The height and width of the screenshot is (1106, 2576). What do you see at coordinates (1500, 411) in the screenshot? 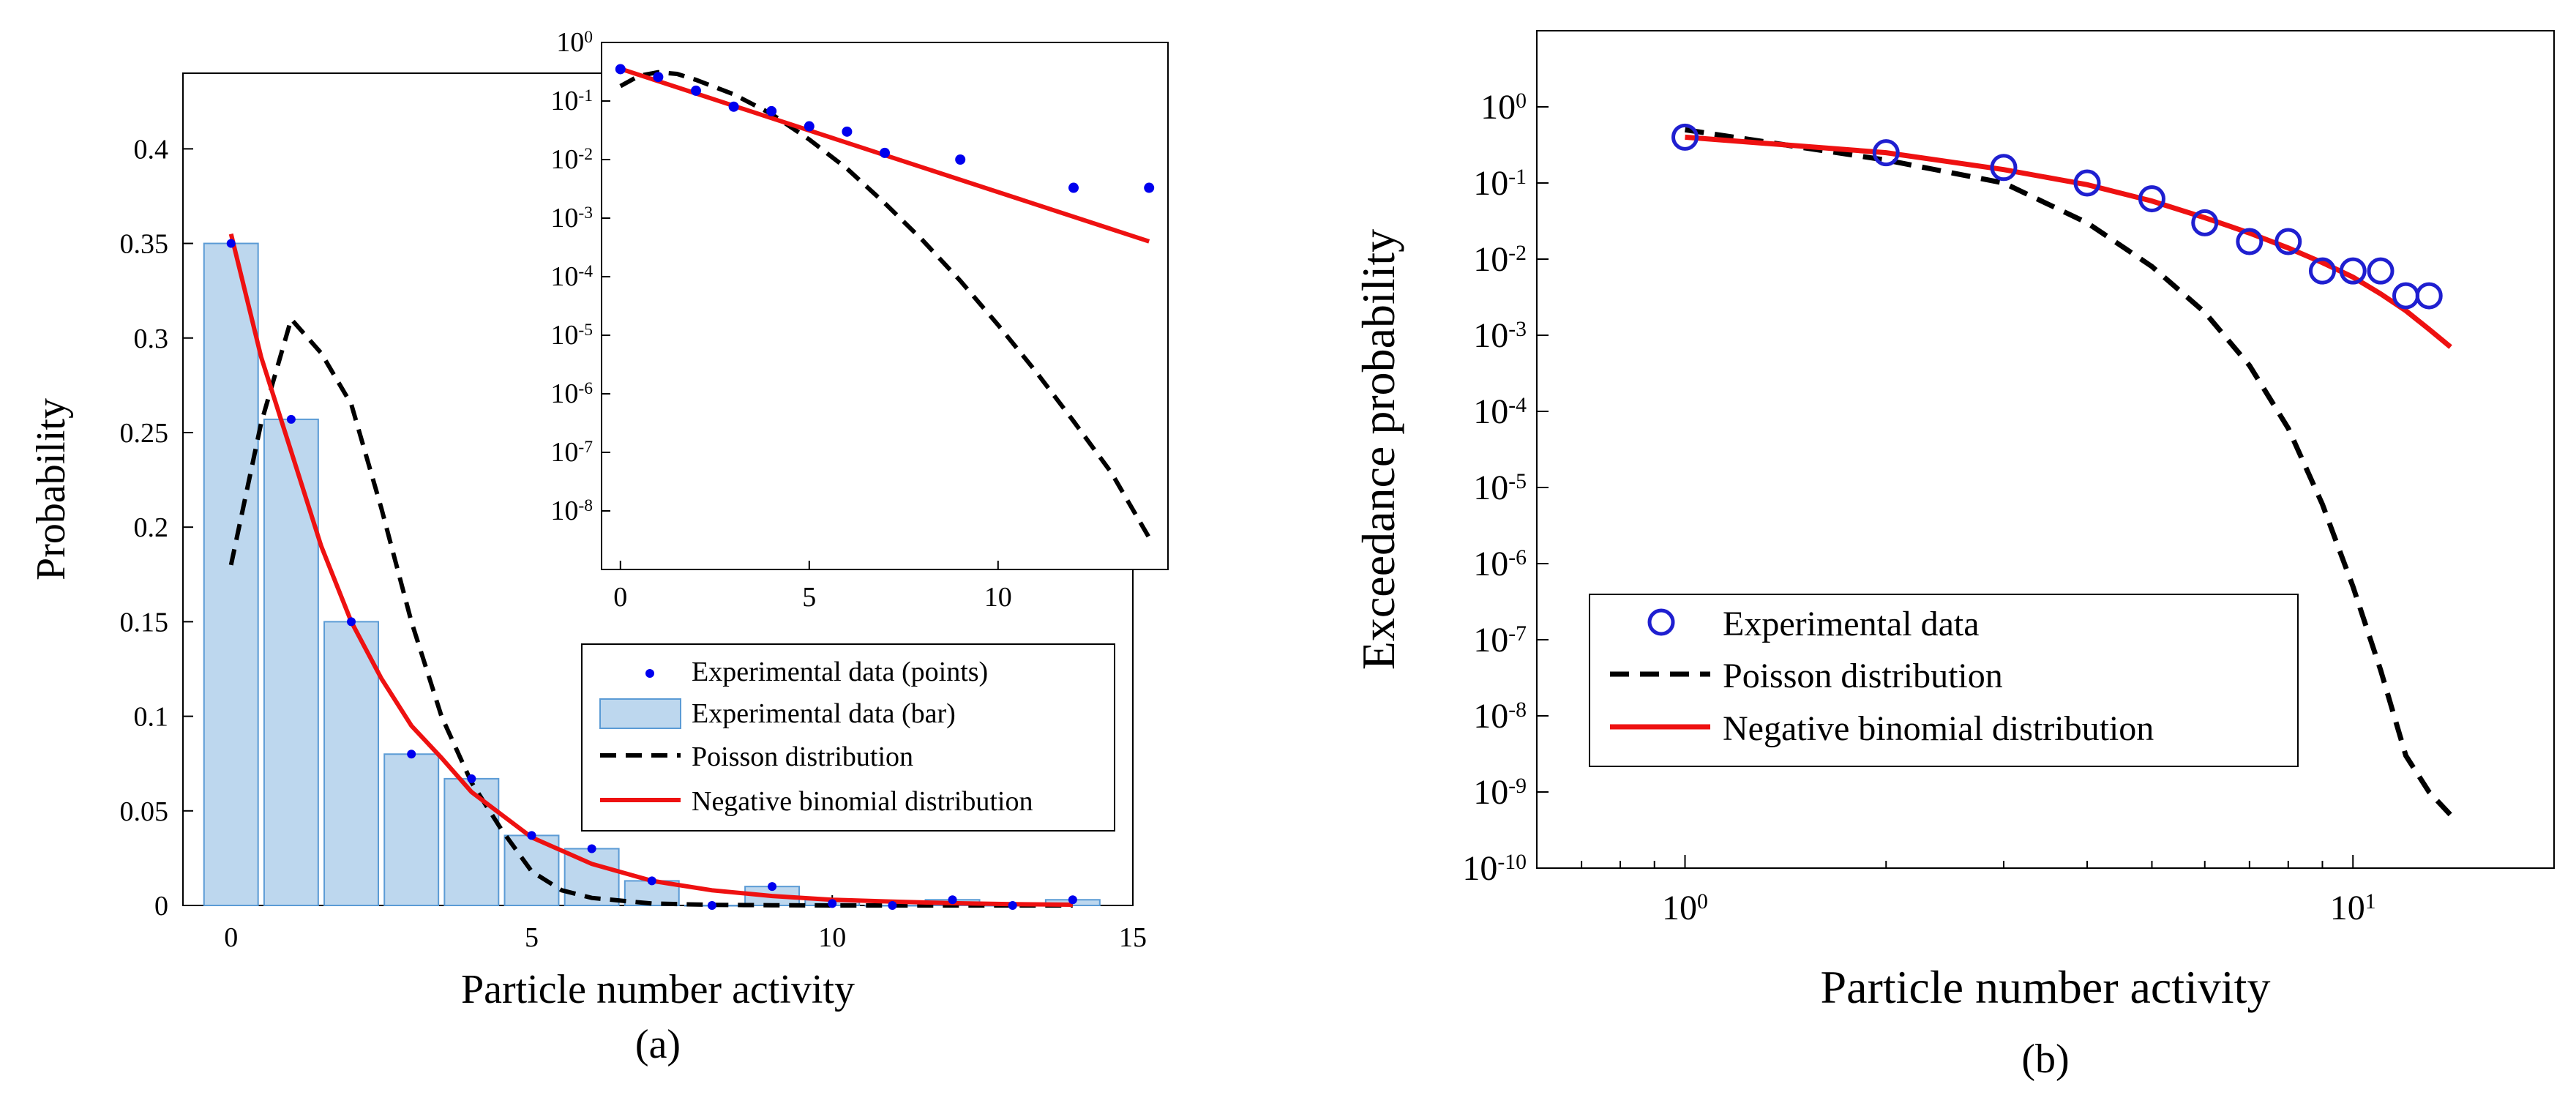
I see `b-ytick-label: 10⁻⁴` at bounding box center [1500, 411].